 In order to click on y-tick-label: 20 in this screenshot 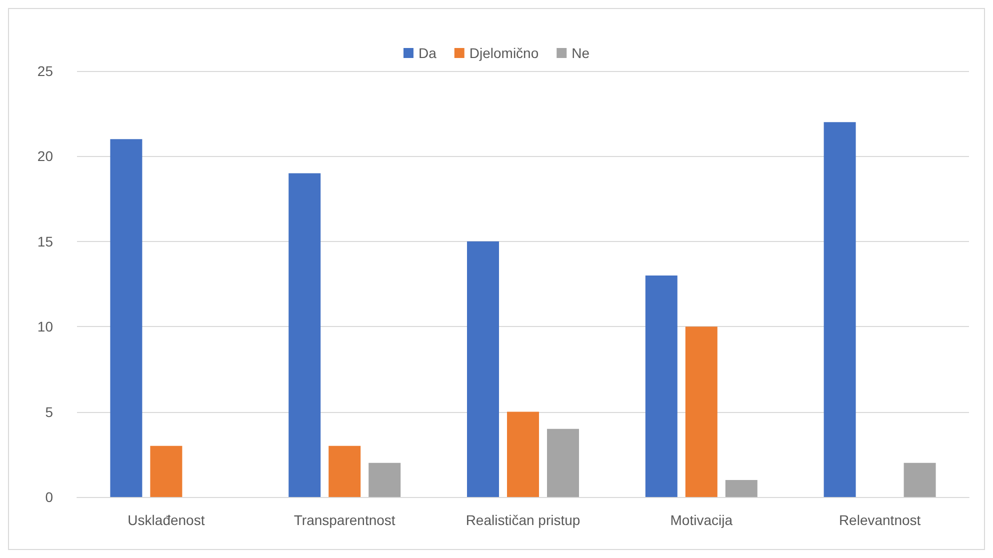, I will do `click(45, 156)`.